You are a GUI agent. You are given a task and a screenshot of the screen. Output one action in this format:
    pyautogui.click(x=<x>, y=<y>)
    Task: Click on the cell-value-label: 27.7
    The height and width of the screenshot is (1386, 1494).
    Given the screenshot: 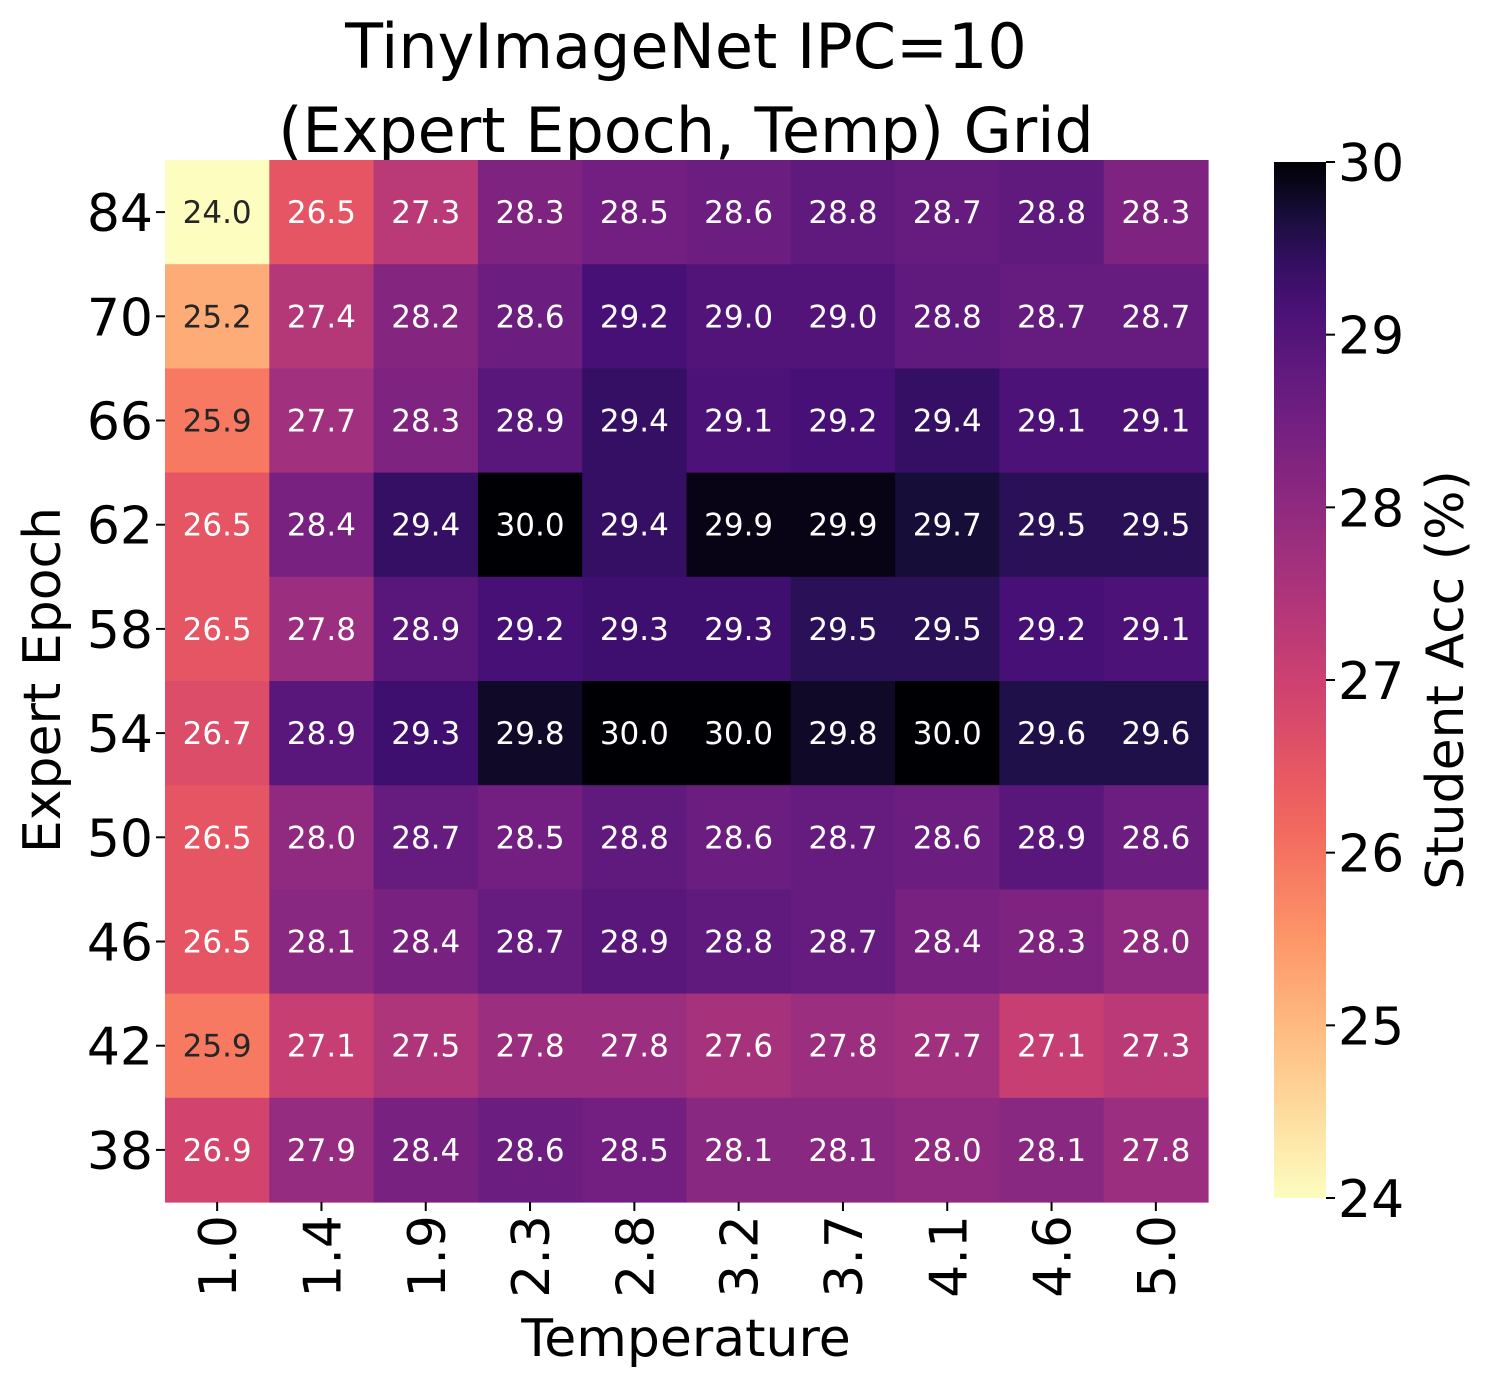 What is the action you would take?
    pyautogui.click(x=947, y=1047)
    